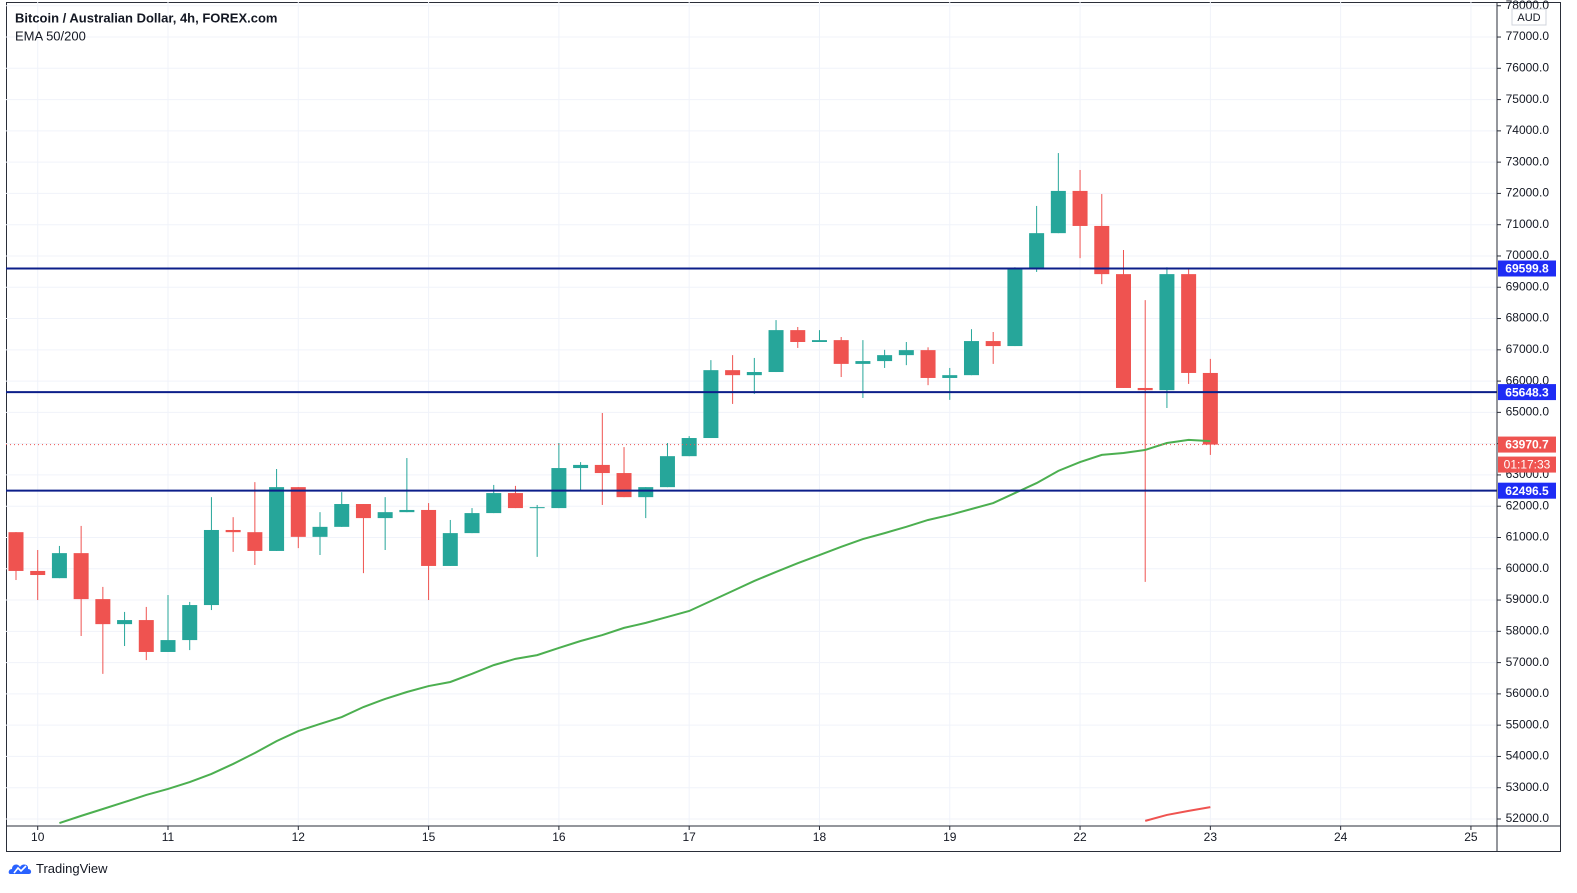 This screenshot has width=1577, height=893. I want to click on x-tick-label: 19, so click(950, 837).